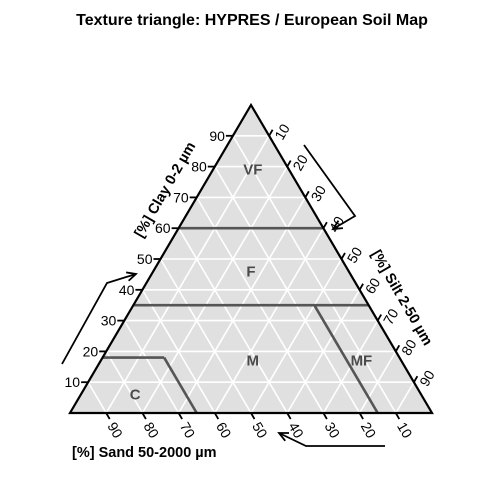 The image size is (504, 504). What do you see at coordinates (318, 193) in the screenshot?
I see `silt-tick-label: 30` at bounding box center [318, 193].